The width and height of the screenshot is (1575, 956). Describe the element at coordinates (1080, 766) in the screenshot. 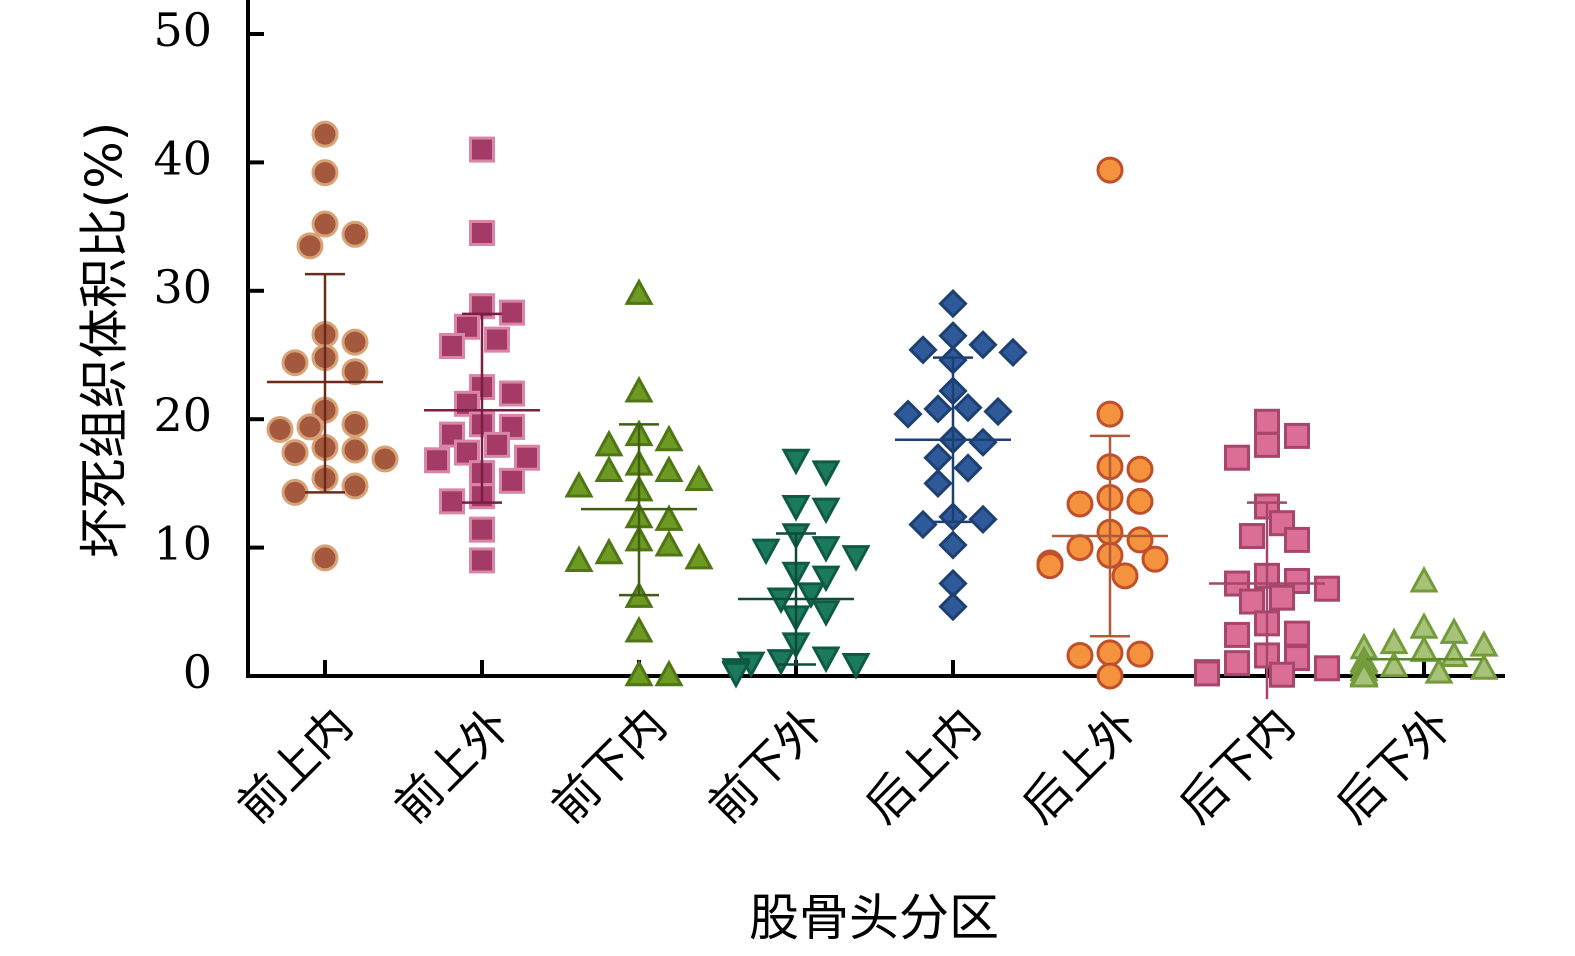

I see `x-category-label: 后上外` at that location.